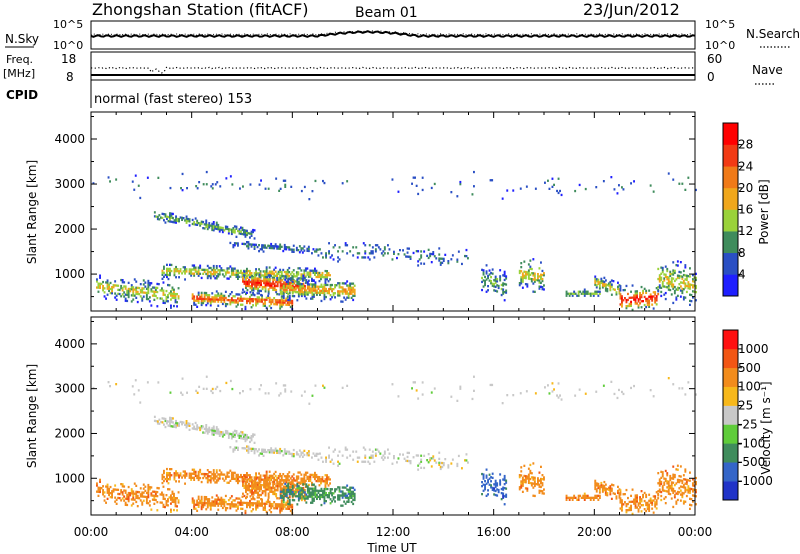 Image resolution: width=800 pixels, height=554 pixels. Describe the element at coordinates (745, 406) in the screenshot. I see `colorbar-tick-label: 25` at that location.